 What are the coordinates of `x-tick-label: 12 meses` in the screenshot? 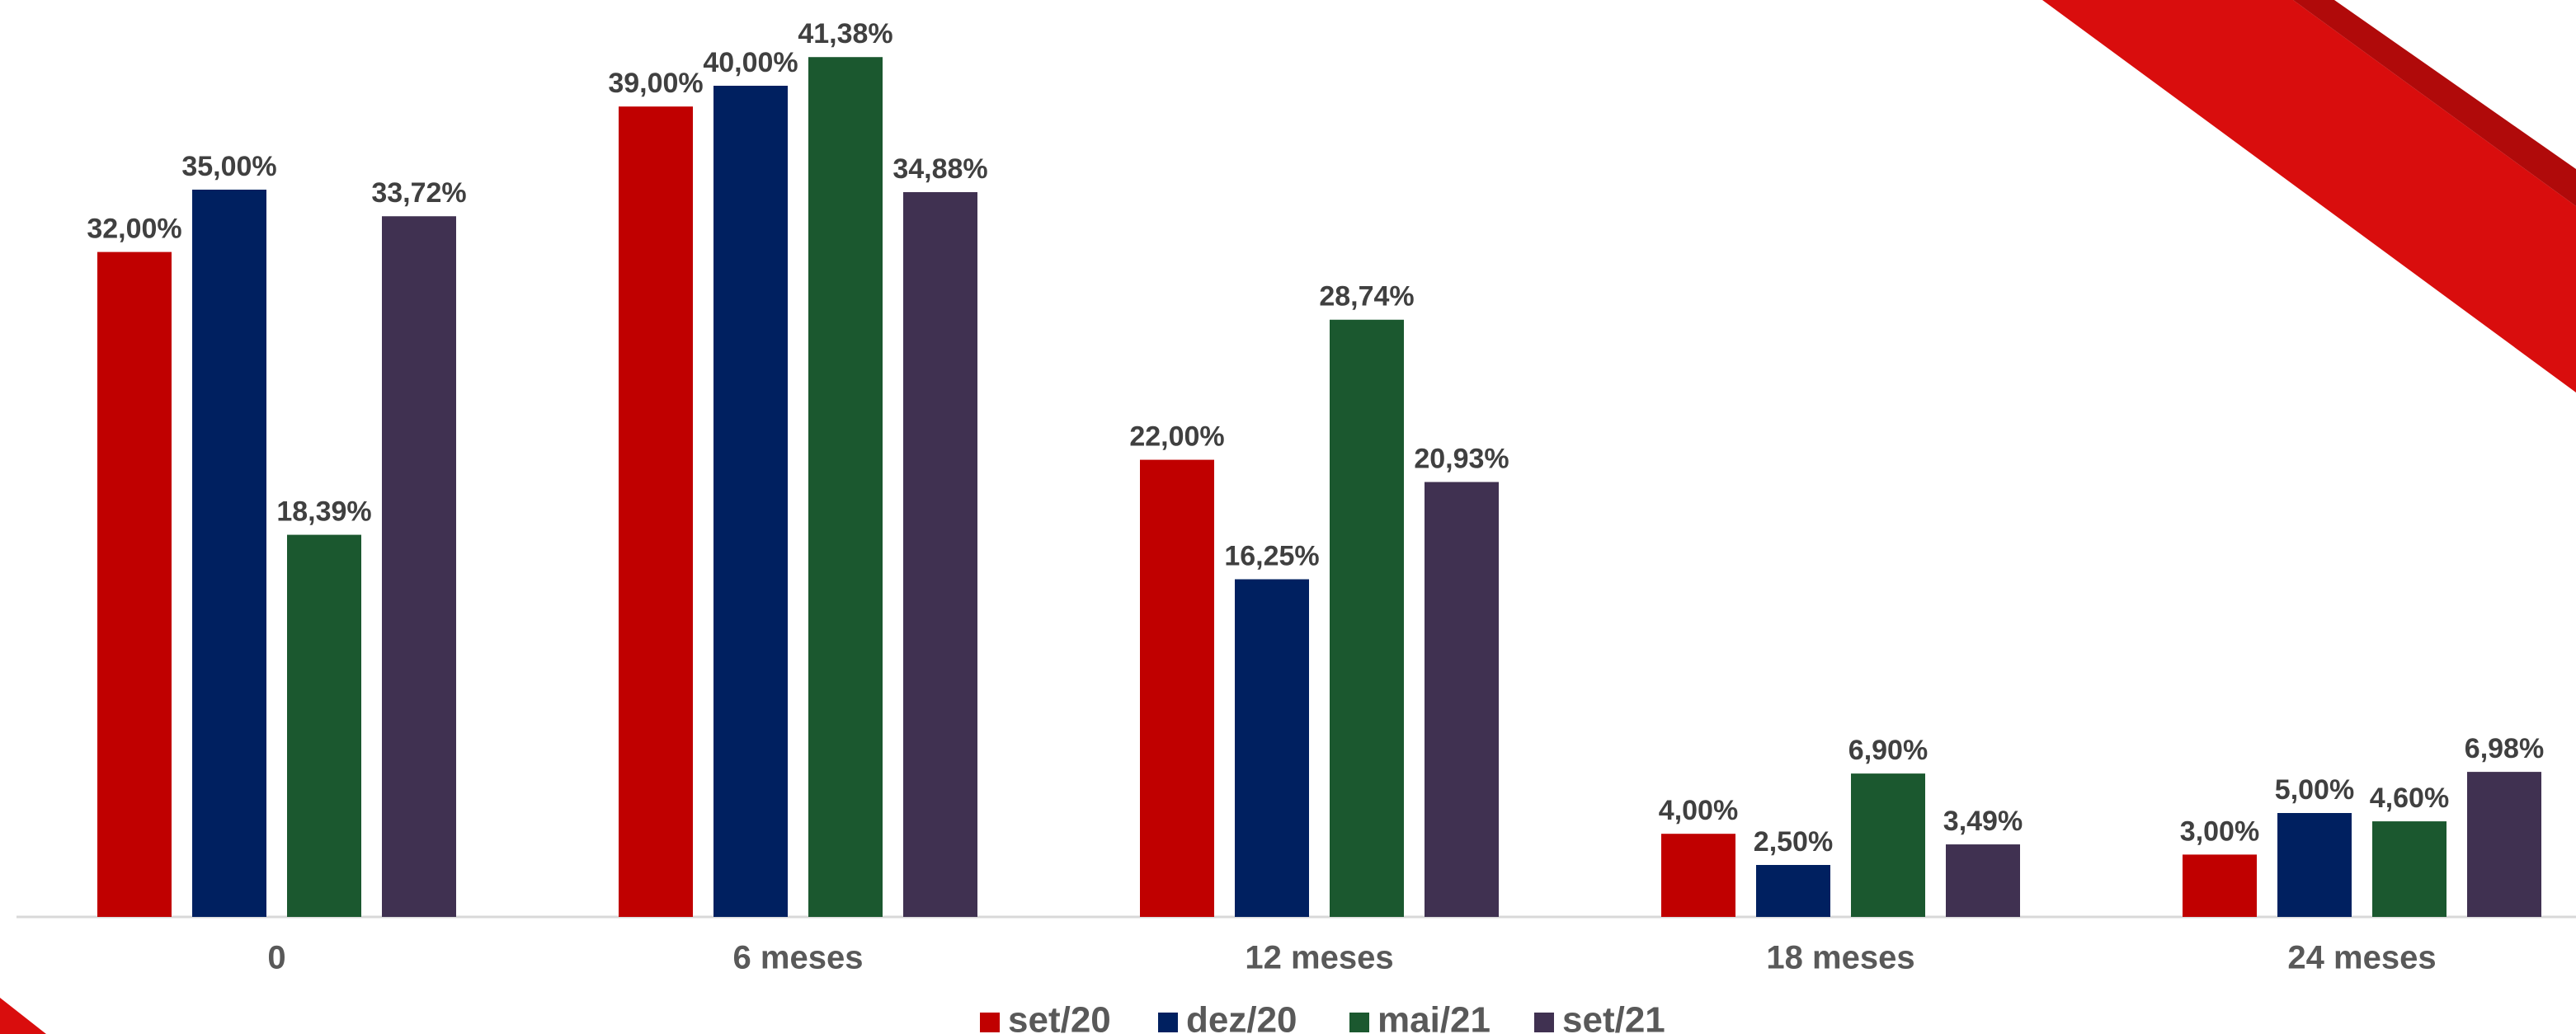 It's located at (1319, 958).